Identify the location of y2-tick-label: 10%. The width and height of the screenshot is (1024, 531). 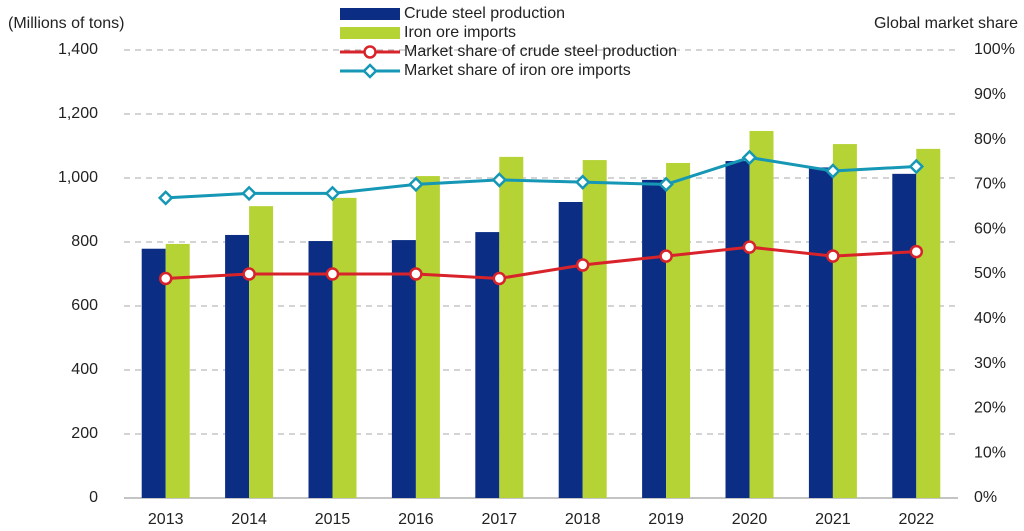
(990, 452).